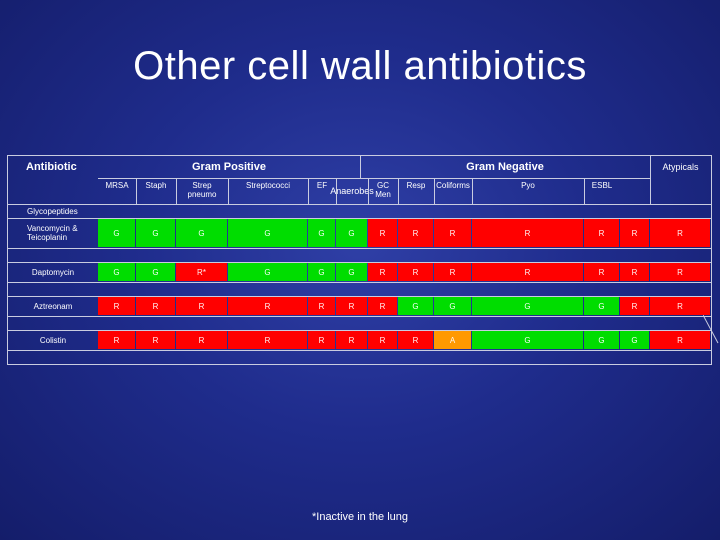  What do you see at coordinates (52, 233) in the screenshot?
I see `row-label: Vancomycin & Teicoplanin` at bounding box center [52, 233].